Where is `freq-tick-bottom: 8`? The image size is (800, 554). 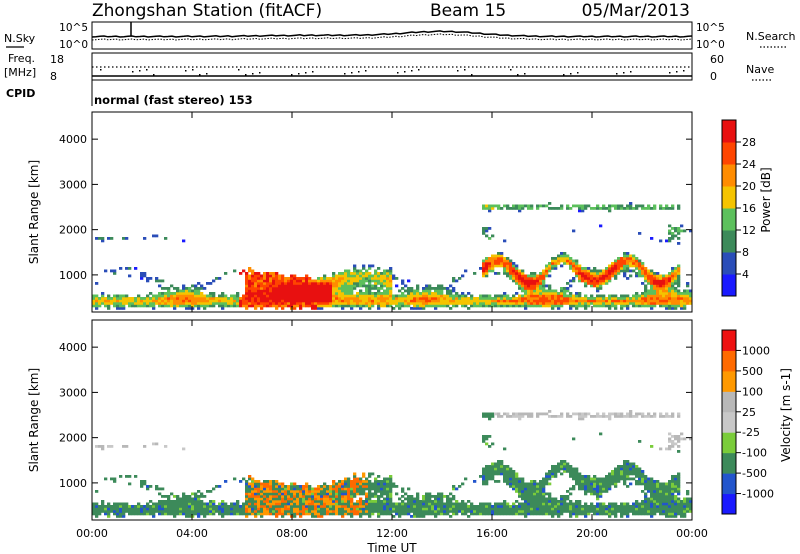
freq-tick-bottom: 8 is located at coordinates (53, 76).